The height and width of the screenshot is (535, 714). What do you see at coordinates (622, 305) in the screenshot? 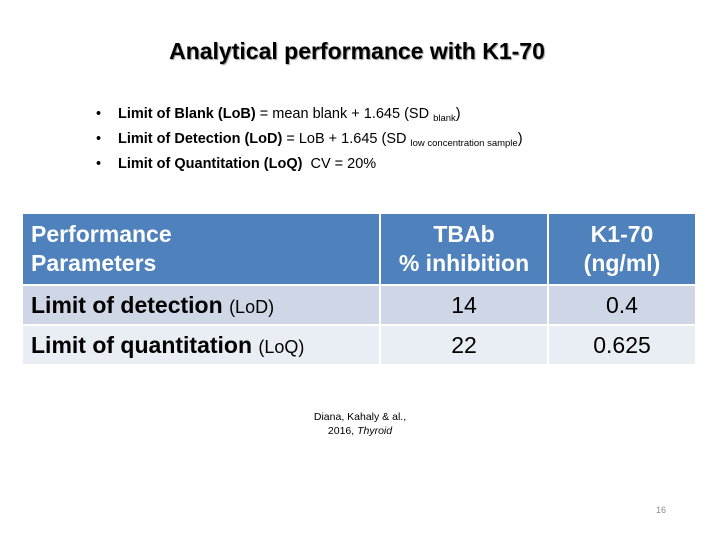
I see `row-k170-value: 0.4` at bounding box center [622, 305].